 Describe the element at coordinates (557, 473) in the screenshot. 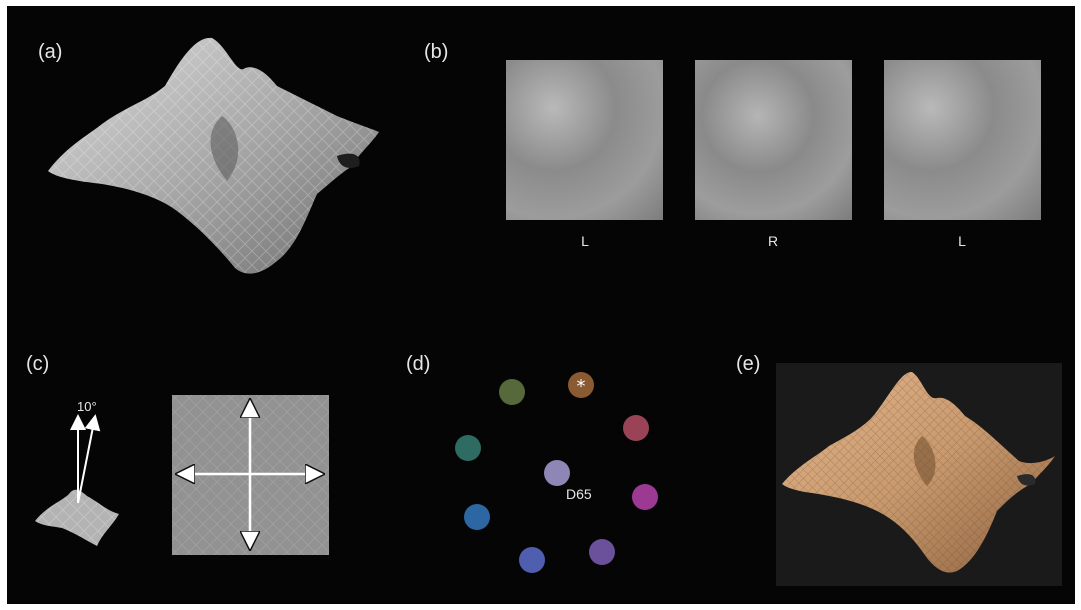

I see `swatch-d65` at that location.